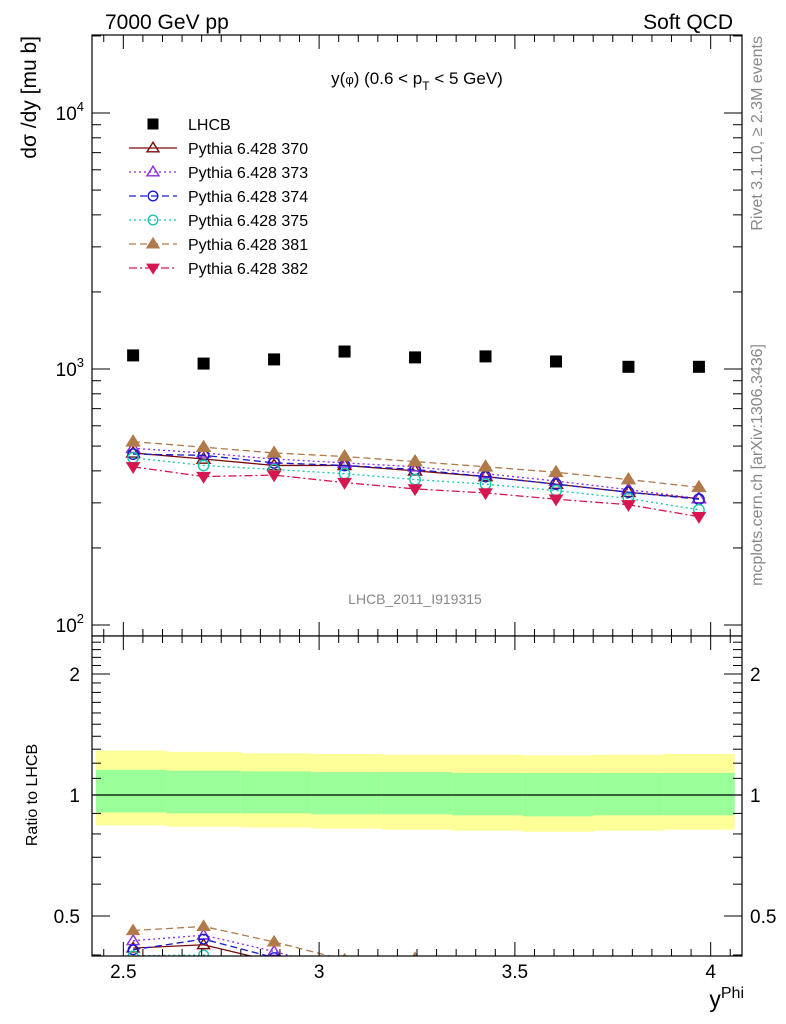  What do you see at coordinates (338, 78) in the screenshot?
I see `plot-title-pre: y(` at bounding box center [338, 78].